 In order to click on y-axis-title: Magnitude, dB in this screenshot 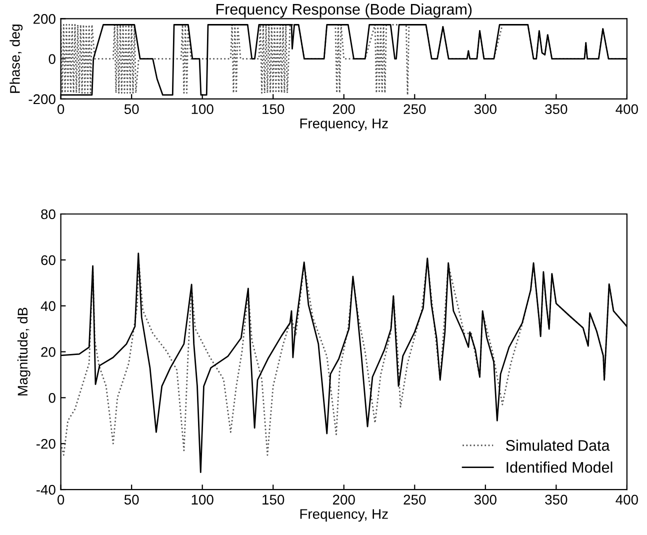, I will do `click(23, 352)`.